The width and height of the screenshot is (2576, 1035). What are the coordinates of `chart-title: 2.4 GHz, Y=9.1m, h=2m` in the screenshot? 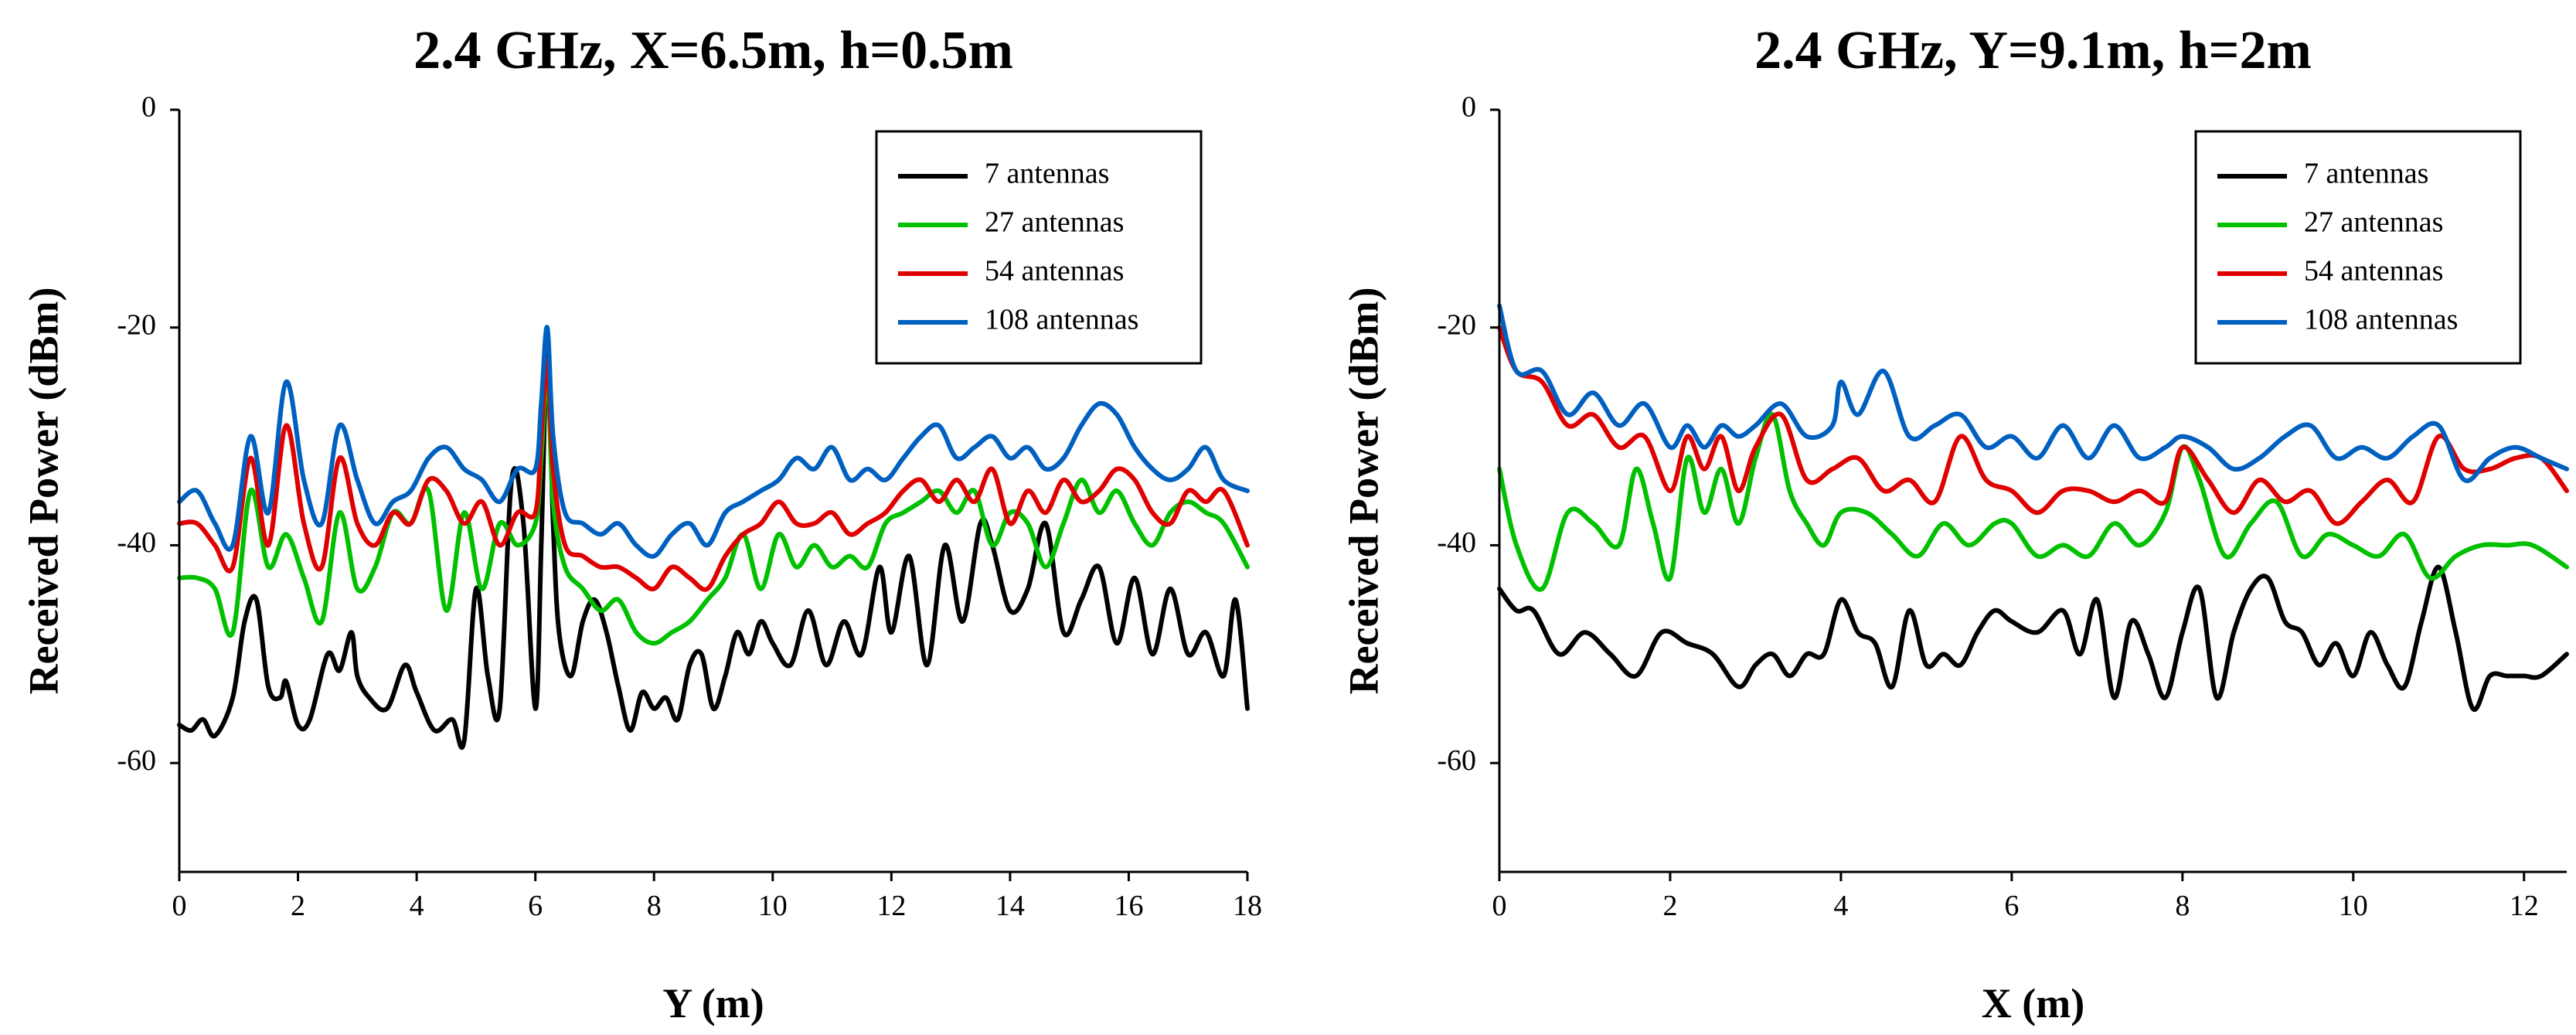 It's located at (2033, 51).